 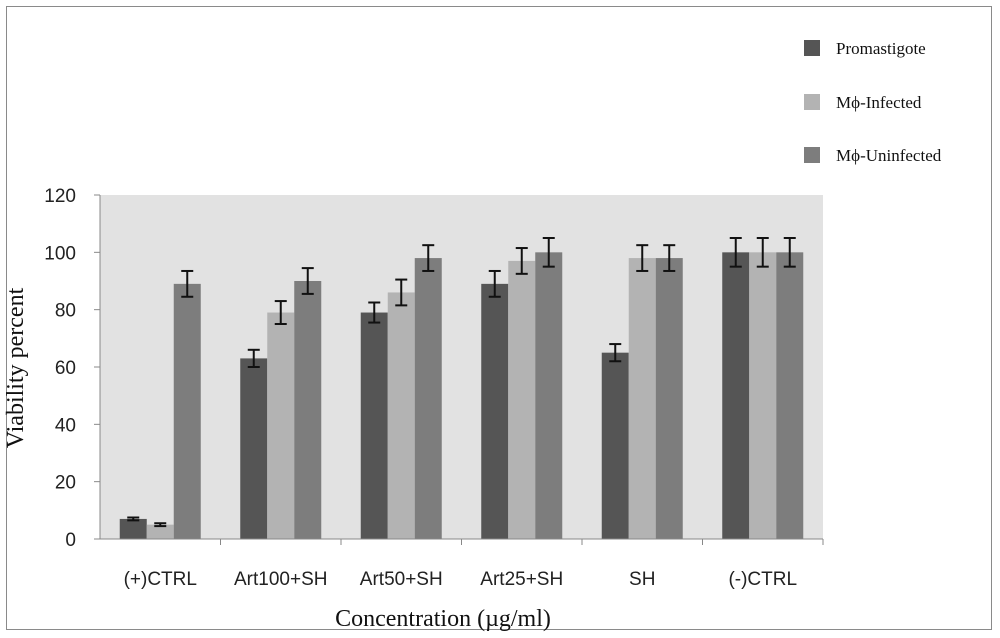 What do you see at coordinates (521, 579) in the screenshot?
I see `x-category-label: Art25+SH` at bounding box center [521, 579].